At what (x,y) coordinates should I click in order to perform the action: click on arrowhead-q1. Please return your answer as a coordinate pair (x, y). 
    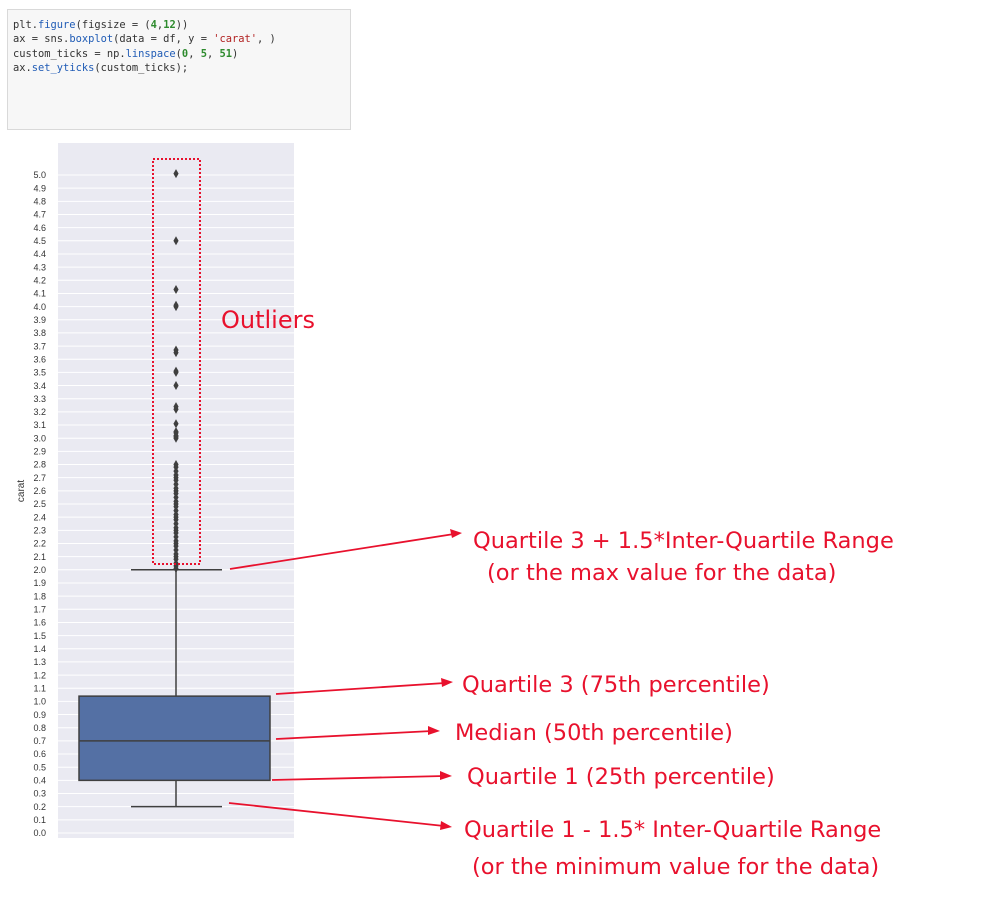
    Looking at the image, I should click on (446, 775).